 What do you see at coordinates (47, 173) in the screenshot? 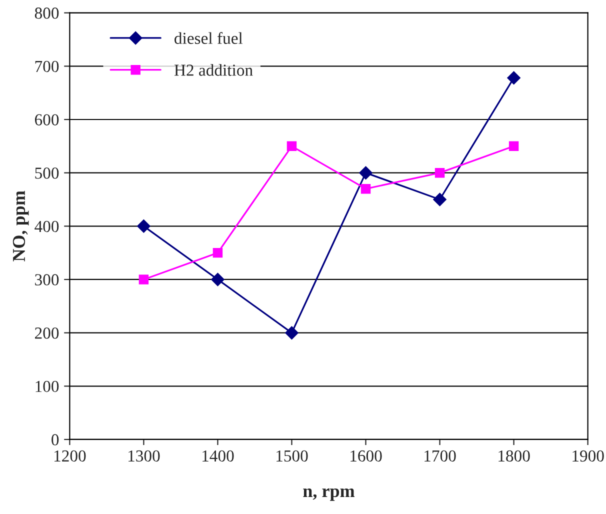
I see `y-tick-label: 500` at bounding box center [47, 173].